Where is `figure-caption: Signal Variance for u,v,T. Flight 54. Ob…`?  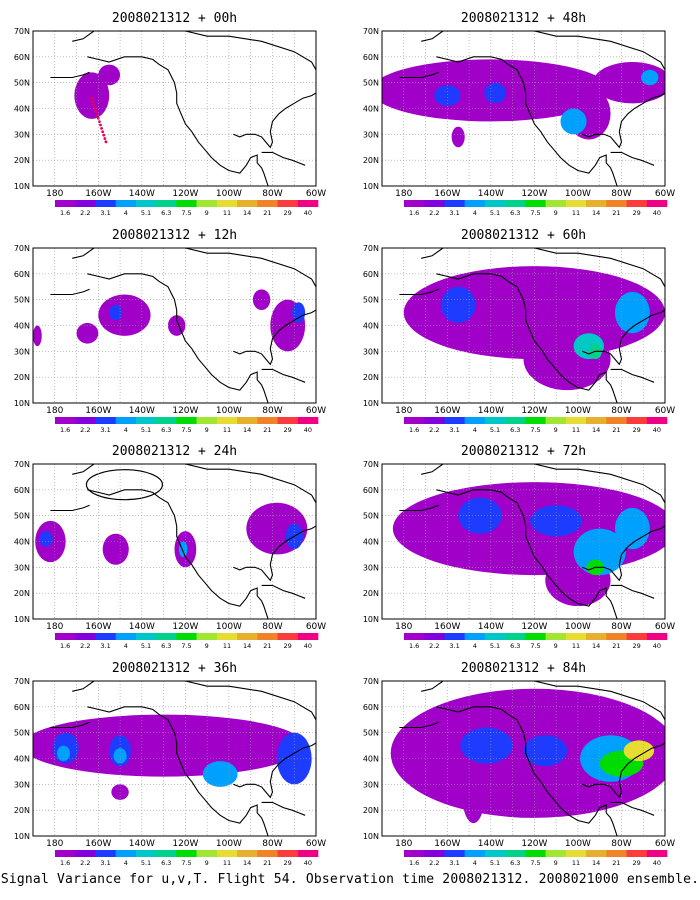
figure-caption: Signal Variance for u,v,T. Flight 54. Ob… is located at coordinates (350, 879).